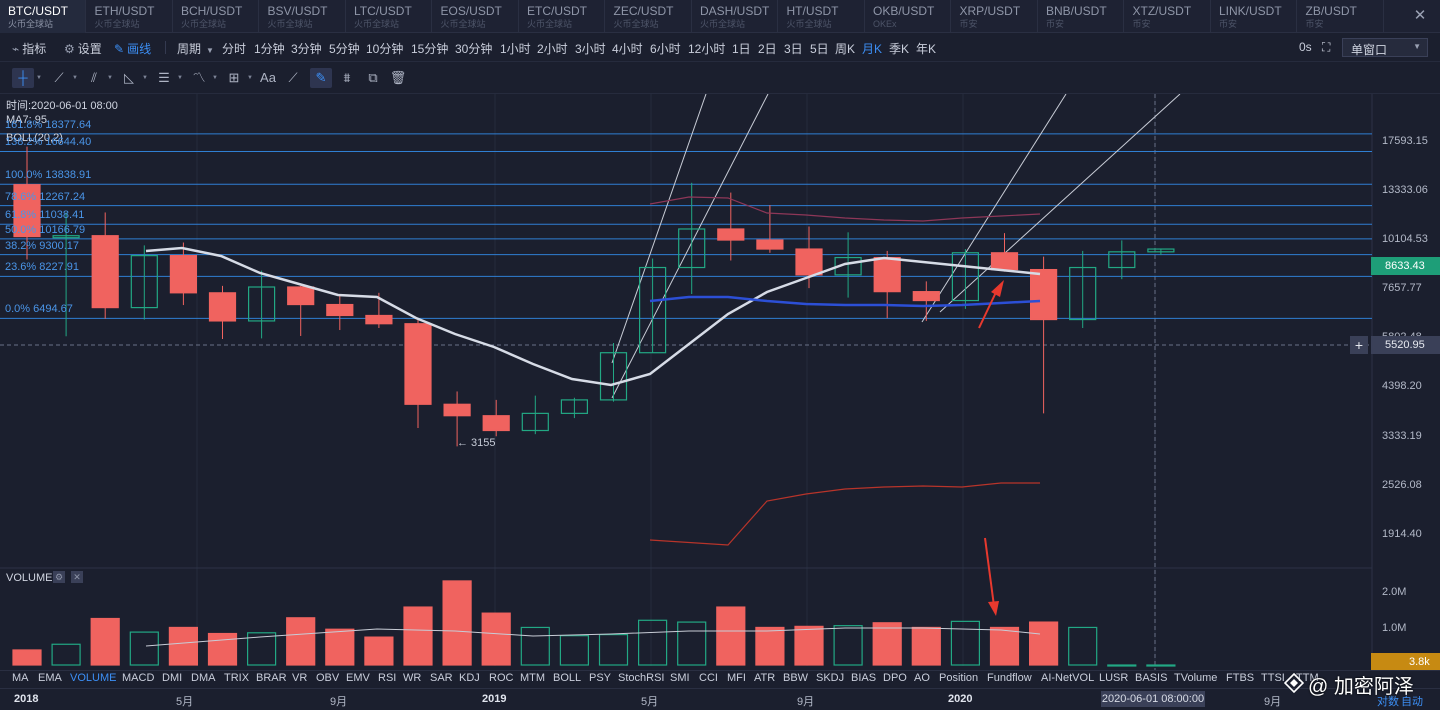 The image size is (1440, 710). What do you see at coordinates (469, 678) in the screenshot?
I see `indicator-kdj: KDJ` at bounding box center [469, 678].